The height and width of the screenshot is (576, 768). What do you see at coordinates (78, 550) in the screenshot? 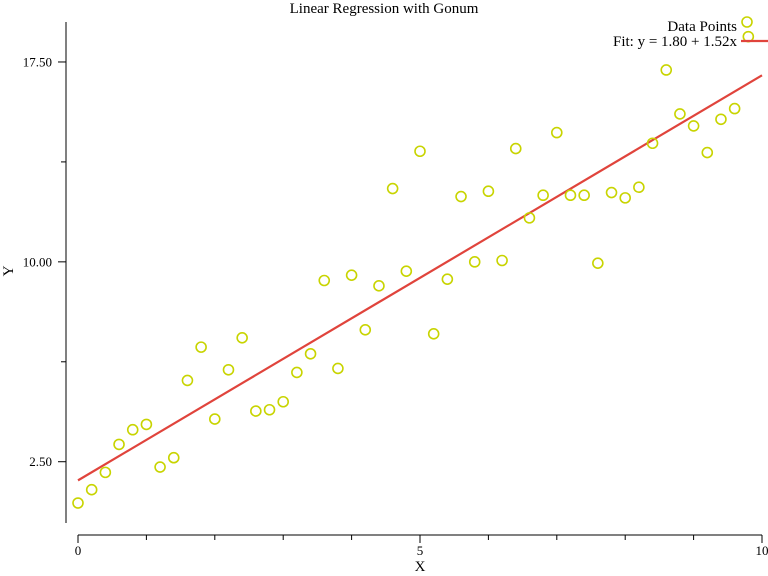
I see `x-tick-label-0: 0` at bounding box center [78, 550].